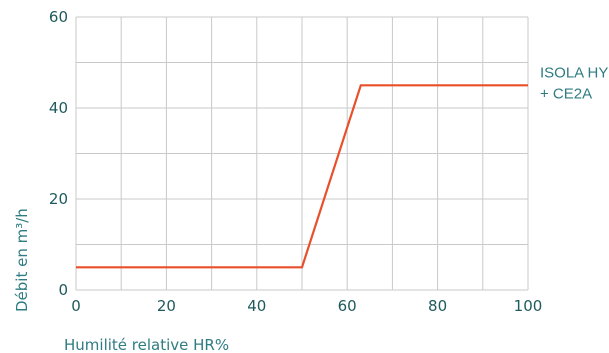 This screenshot has height=353, width=609. I want to click on series-label-line: ISOLA HY, so click(574, 72).